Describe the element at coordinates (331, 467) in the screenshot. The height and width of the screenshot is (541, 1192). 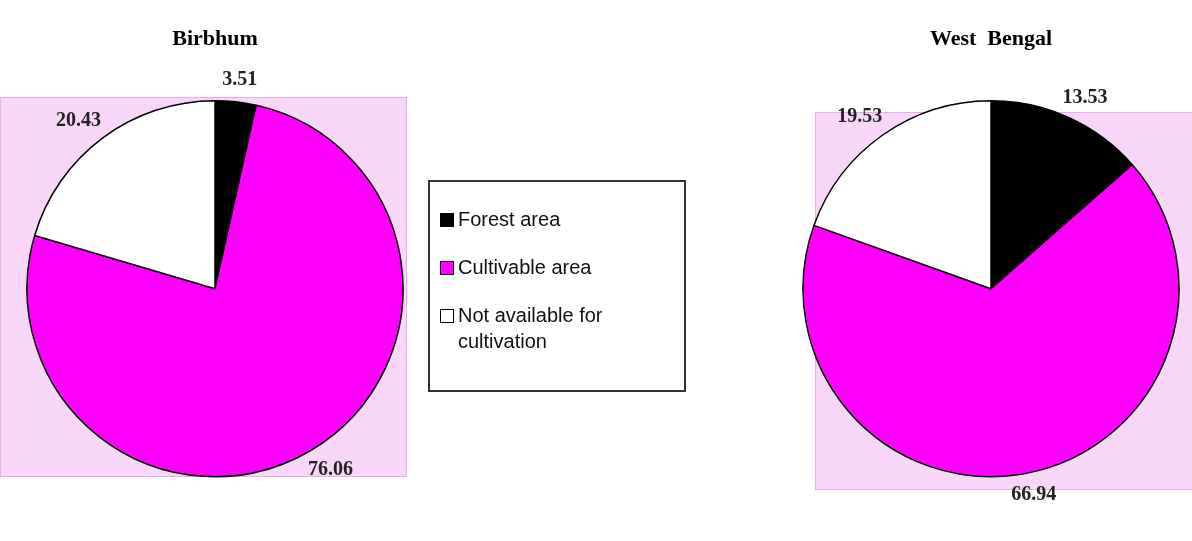
I see `data-label: 76.06` at that location.